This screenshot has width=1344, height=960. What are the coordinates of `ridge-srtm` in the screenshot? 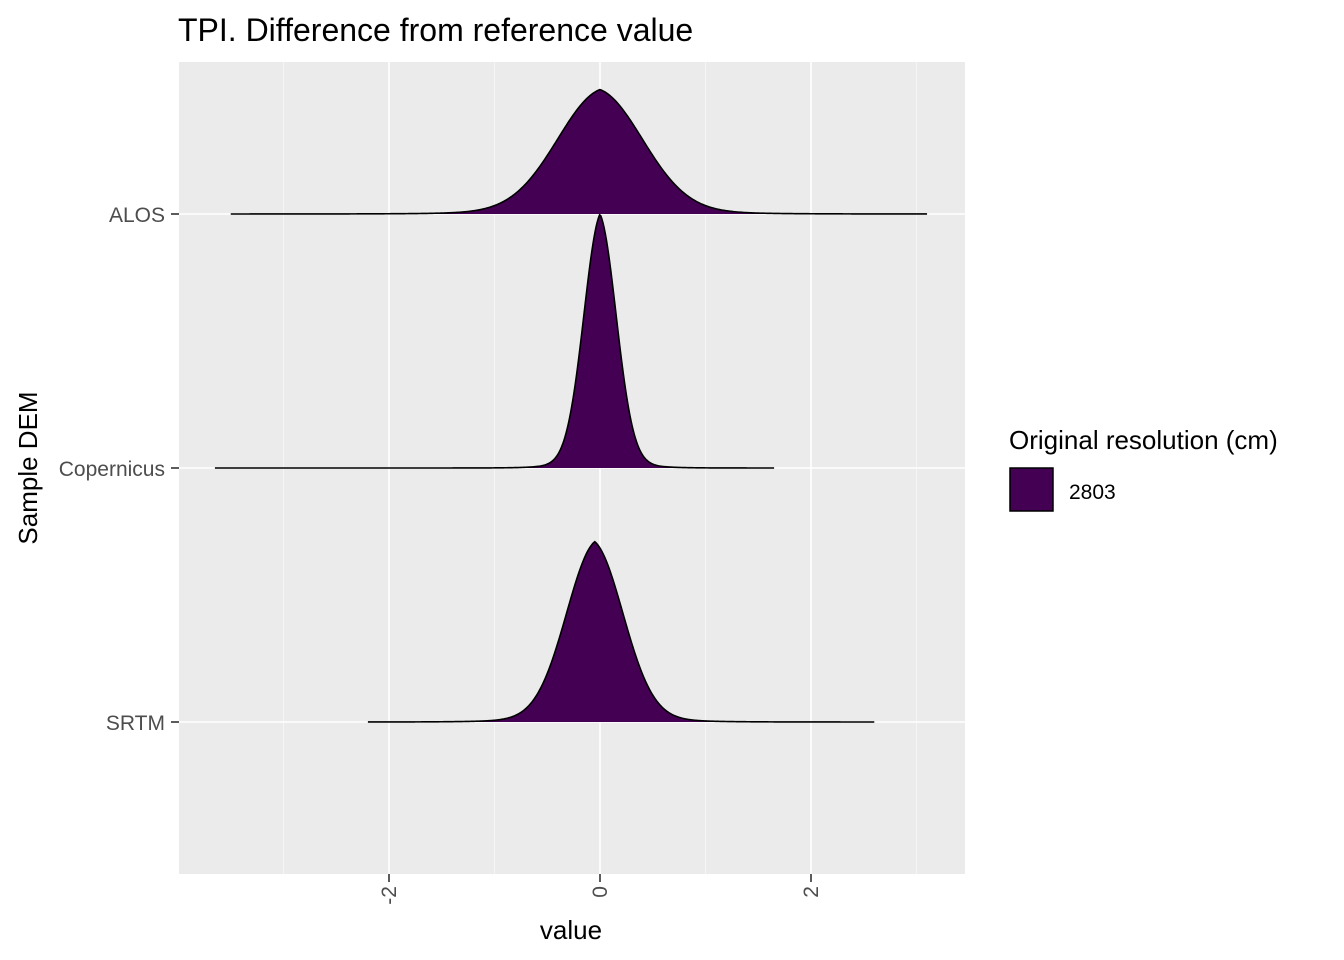 It's located at (621, 631).